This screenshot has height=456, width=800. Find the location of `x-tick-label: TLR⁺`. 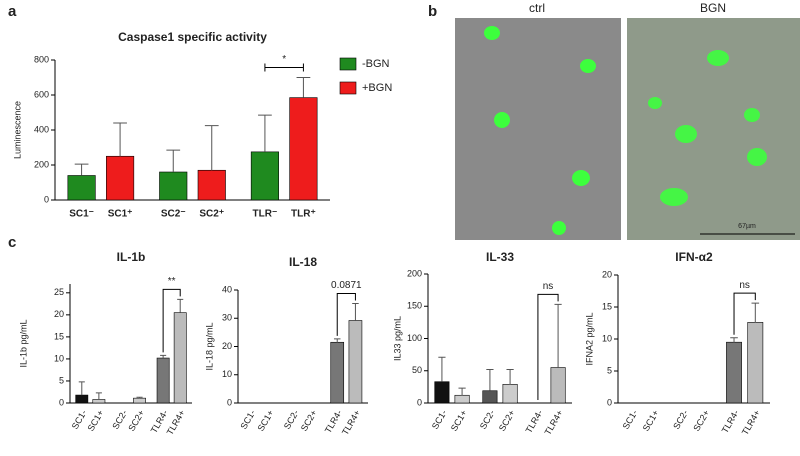

x-tick-label: TLR⁺ is located at coordinates (303, 214).